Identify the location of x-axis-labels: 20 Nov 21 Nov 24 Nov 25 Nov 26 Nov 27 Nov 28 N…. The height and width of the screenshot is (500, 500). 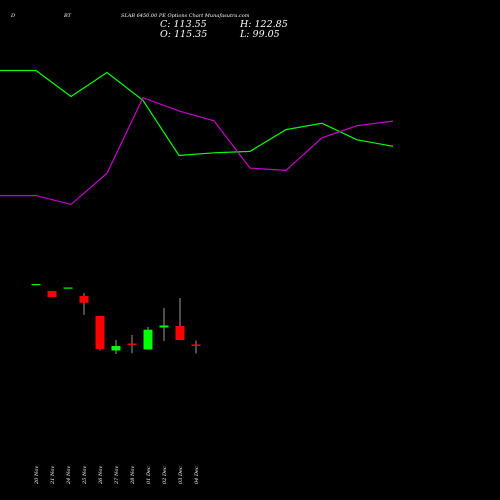
(117, 475).